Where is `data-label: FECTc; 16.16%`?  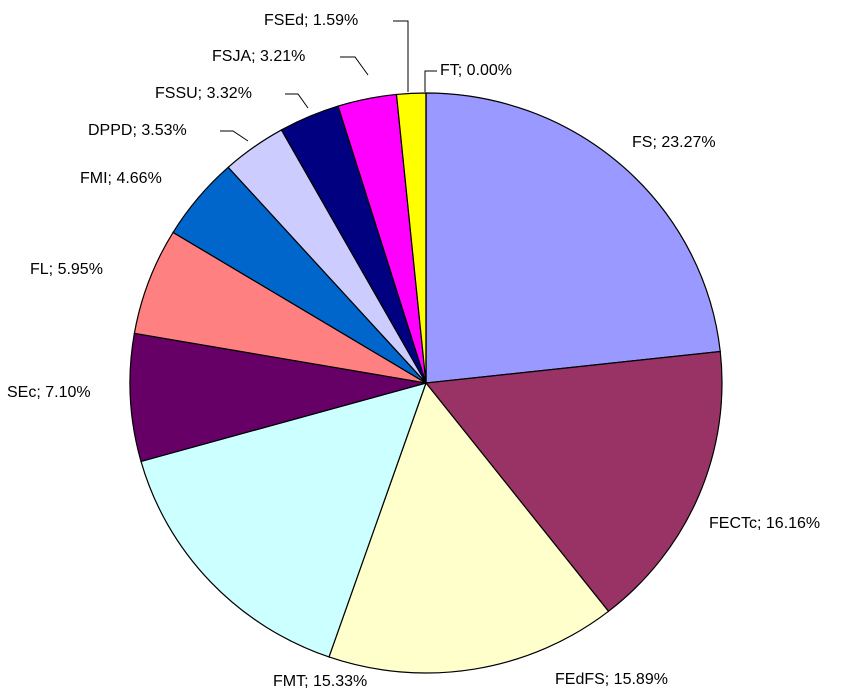 data-label: FECTc; 16.16% is located at coordinates (764, 523).